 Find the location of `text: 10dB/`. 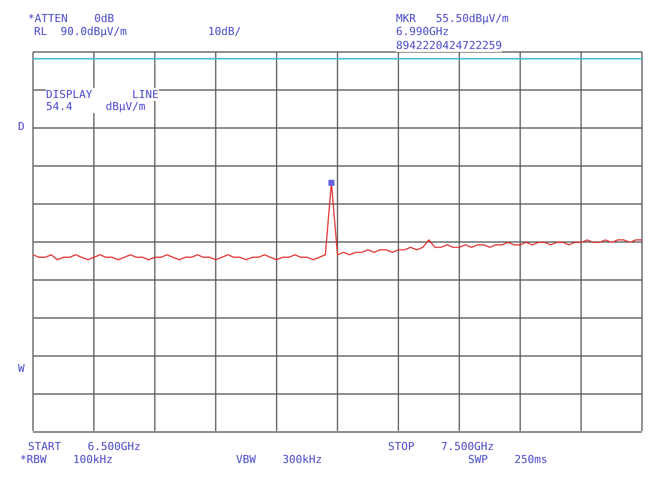

text: 10dB/ is located at coordinates (225, 31).